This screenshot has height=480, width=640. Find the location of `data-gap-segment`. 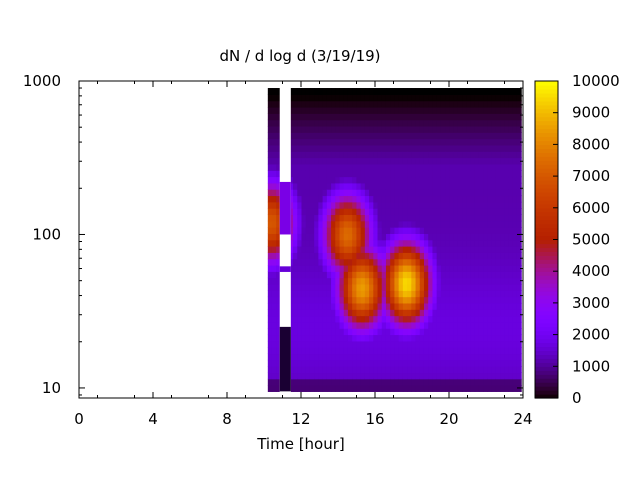

data-gap-segment is located at coordinates (285, 208).